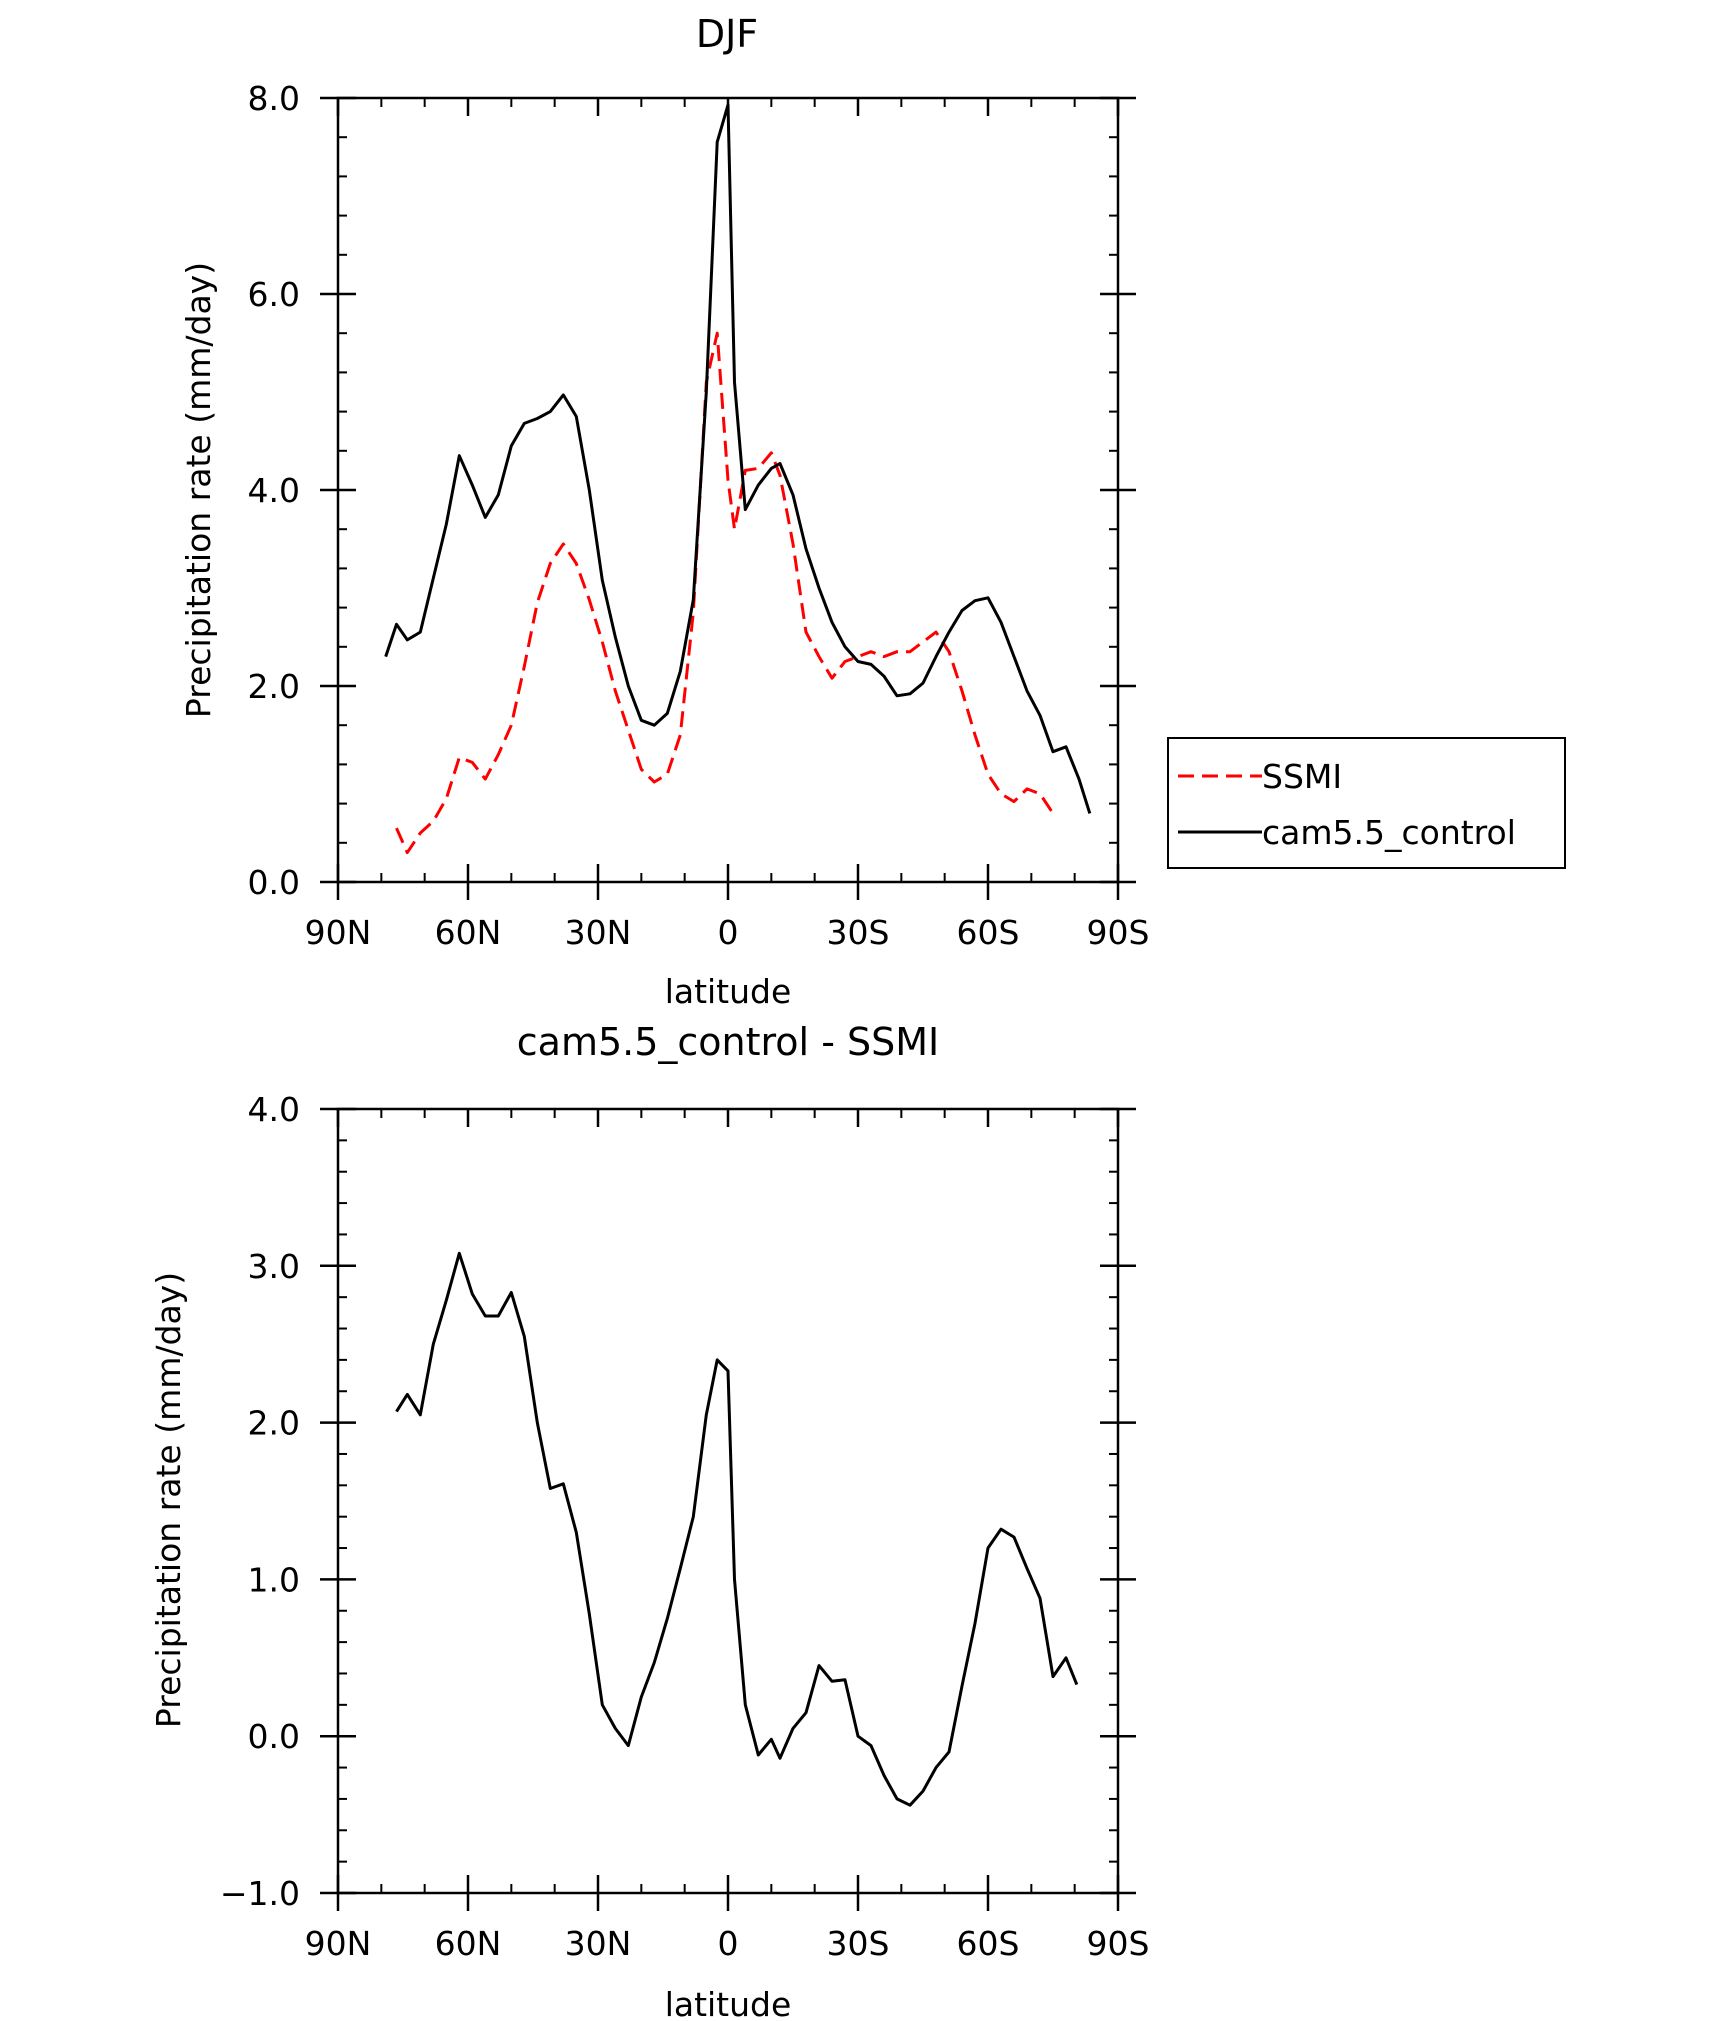 This screenshot has width=1710, height=2021. I want to click on y-tick-labels: 0.0 2.0 4.0 6.0 8.0, so click(274, 490).